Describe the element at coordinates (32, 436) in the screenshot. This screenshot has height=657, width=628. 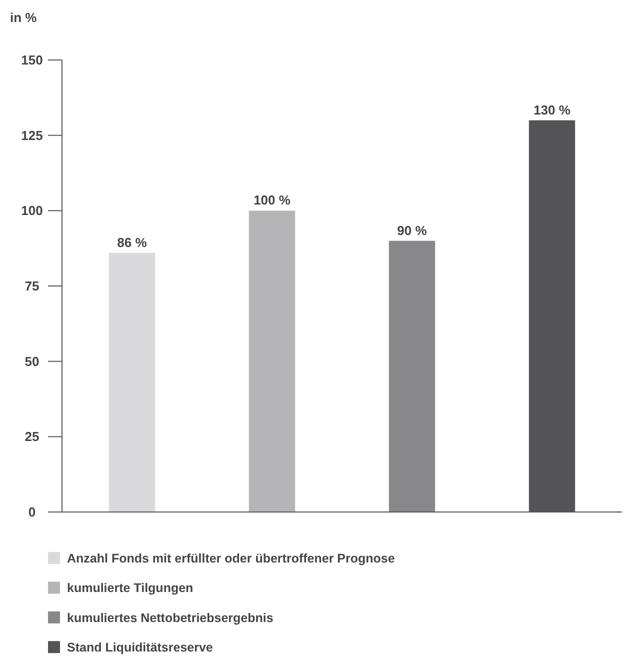
I see `y-tick-label: 25` at that location.